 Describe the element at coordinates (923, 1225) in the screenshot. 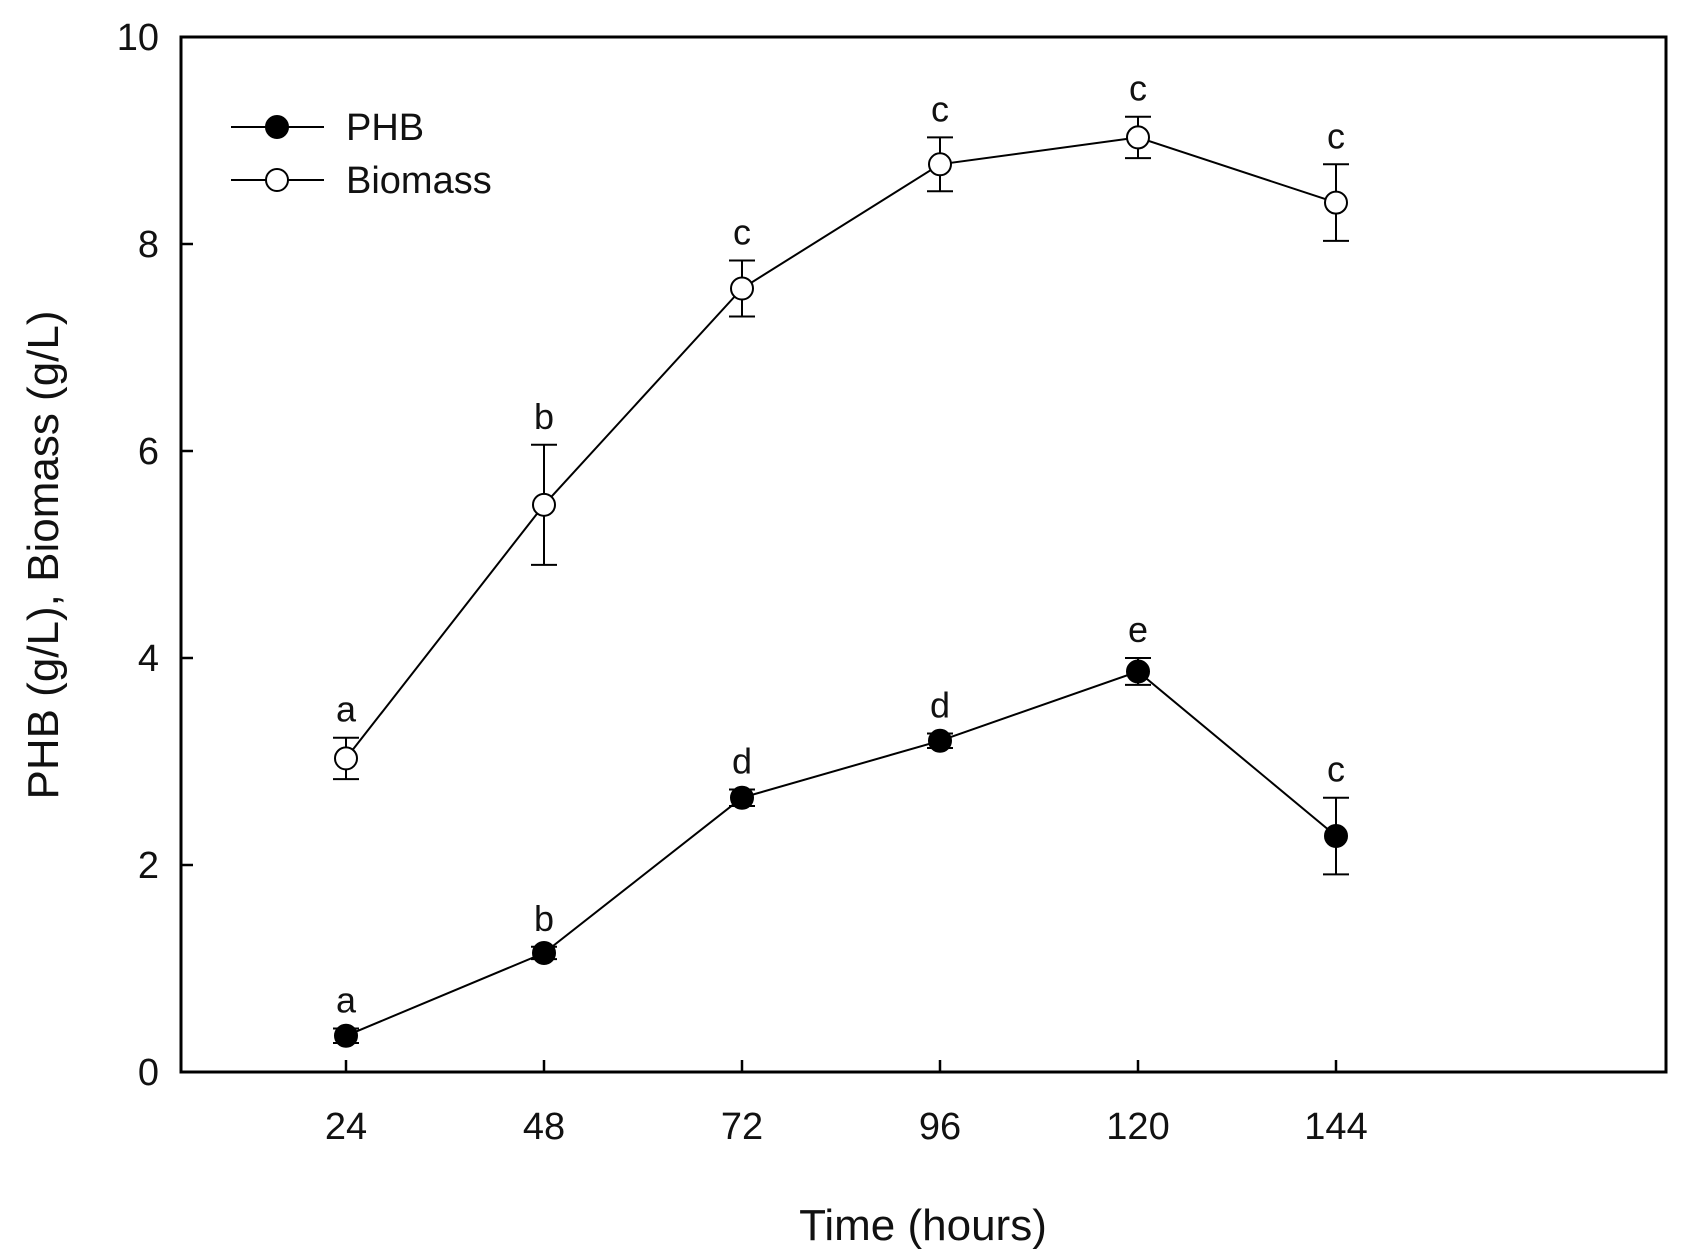

I see `x-axis-title: Time (hours)` at that location.